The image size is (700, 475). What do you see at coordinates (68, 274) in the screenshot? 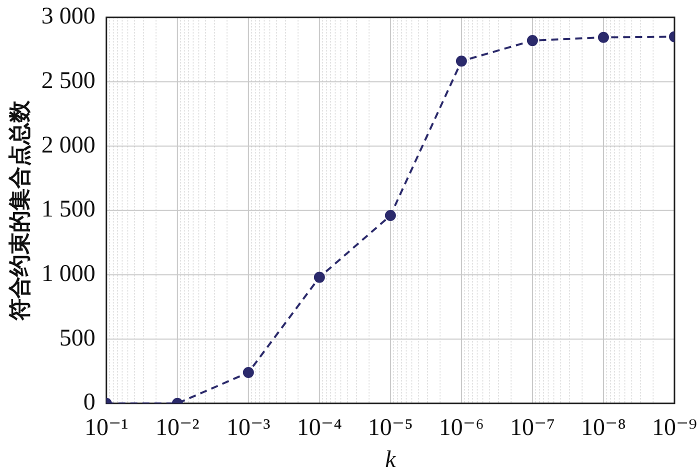
I see `y-tick-label: 1 000` at bounding box center [68, 274].